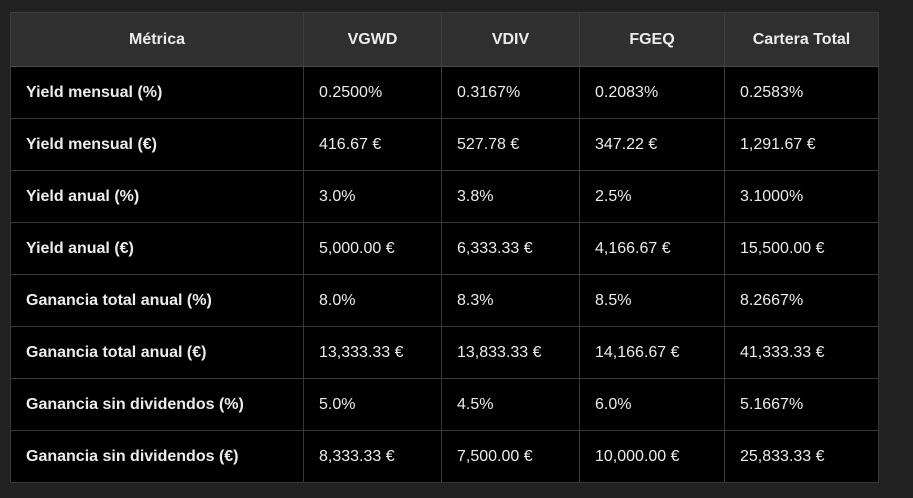 The height and width of the screenshot is (498, 913). I want to click on vgwd-cell: 13,333.33 €, so click(372, 352).